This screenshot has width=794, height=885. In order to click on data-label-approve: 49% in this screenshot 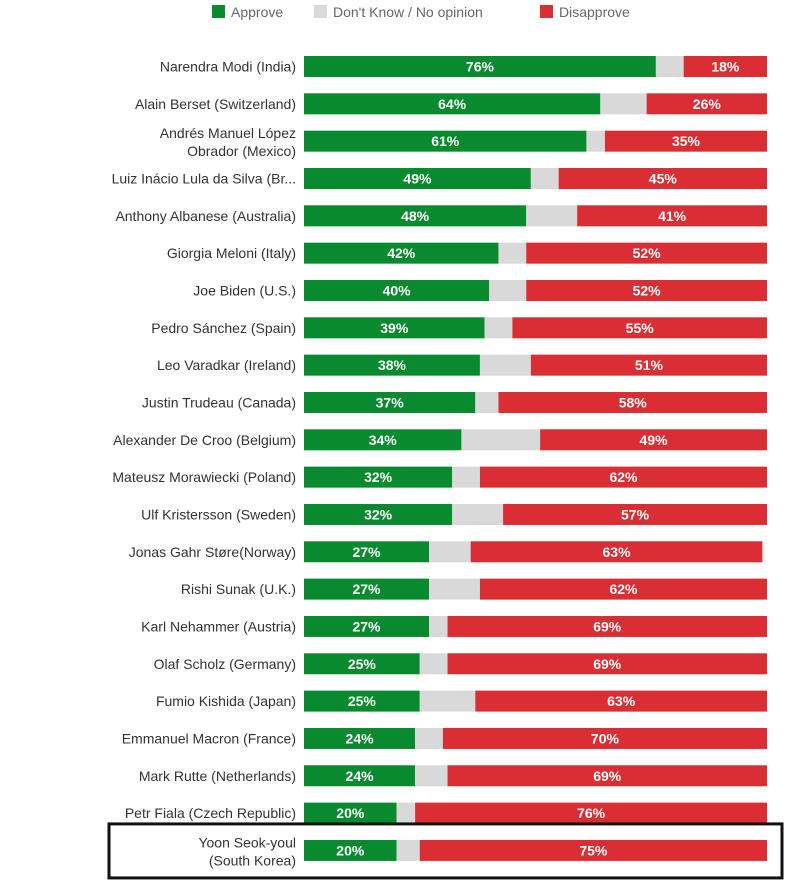, I will do `click(417, 178)`.